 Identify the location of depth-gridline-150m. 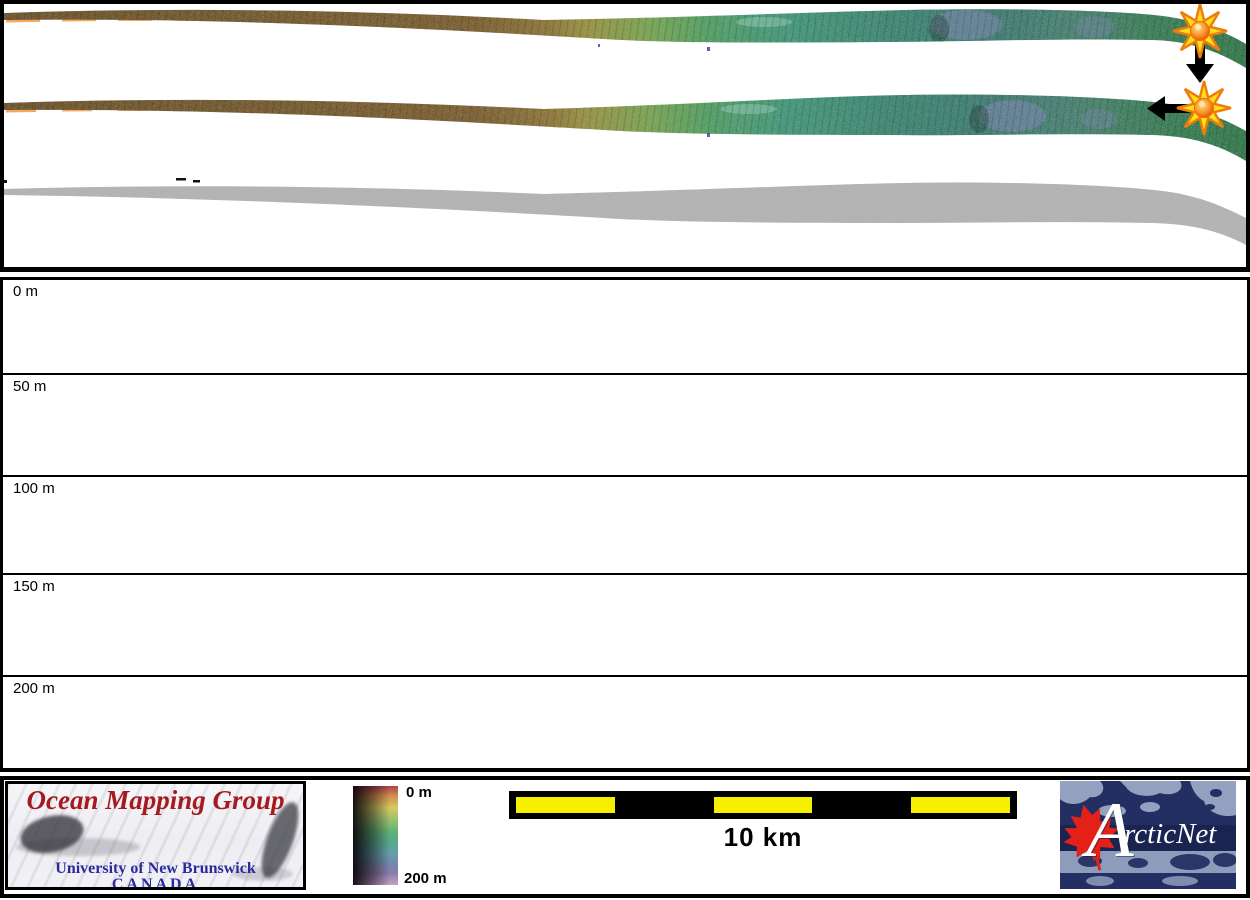
(625, 574).